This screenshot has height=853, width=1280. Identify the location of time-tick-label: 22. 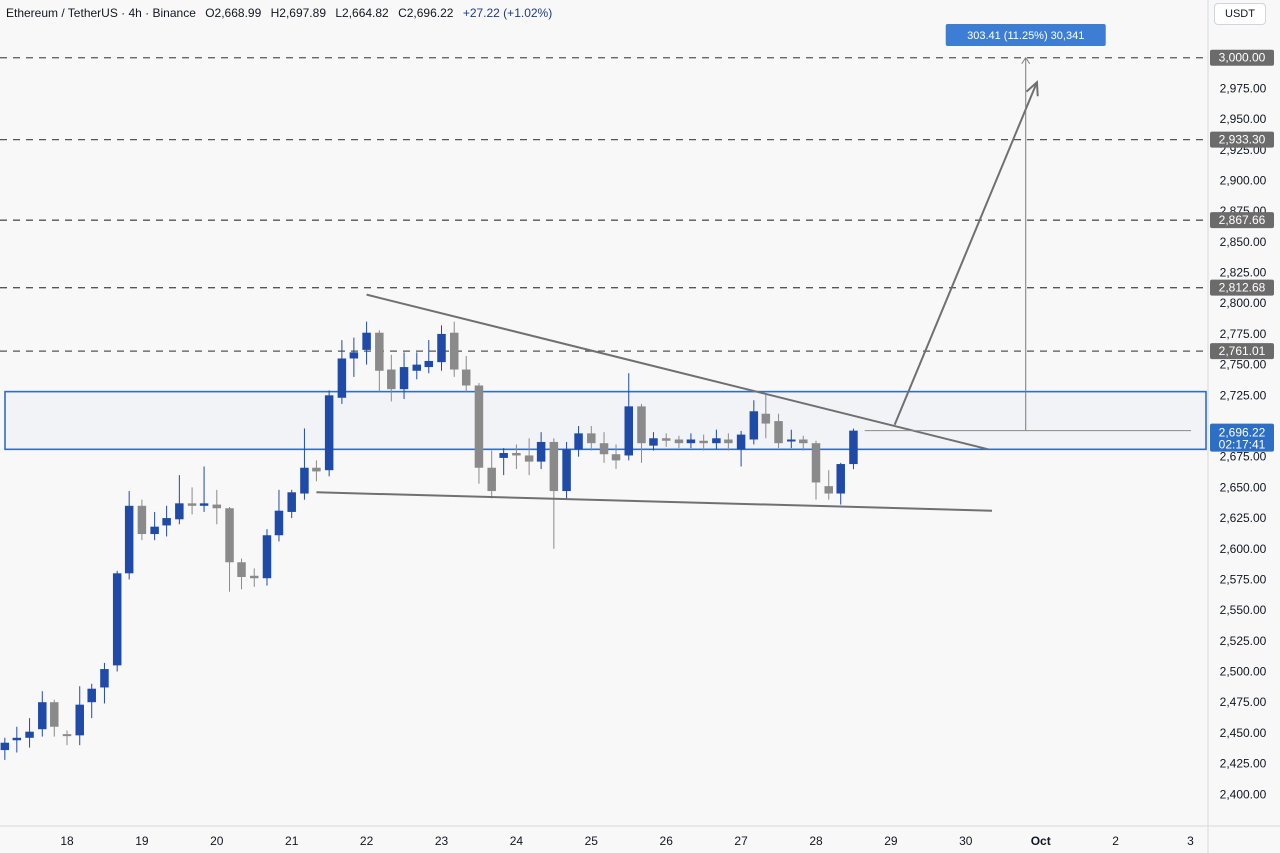
(367, 841).